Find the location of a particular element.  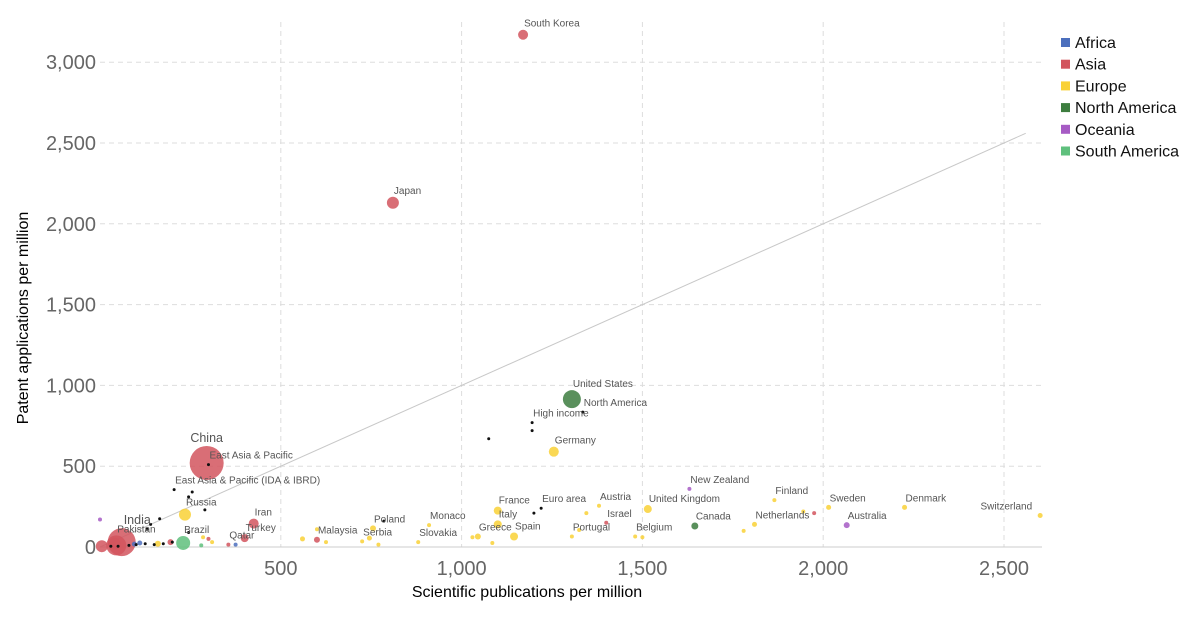

point-label: Brazil is located at coordinates (196, 530).